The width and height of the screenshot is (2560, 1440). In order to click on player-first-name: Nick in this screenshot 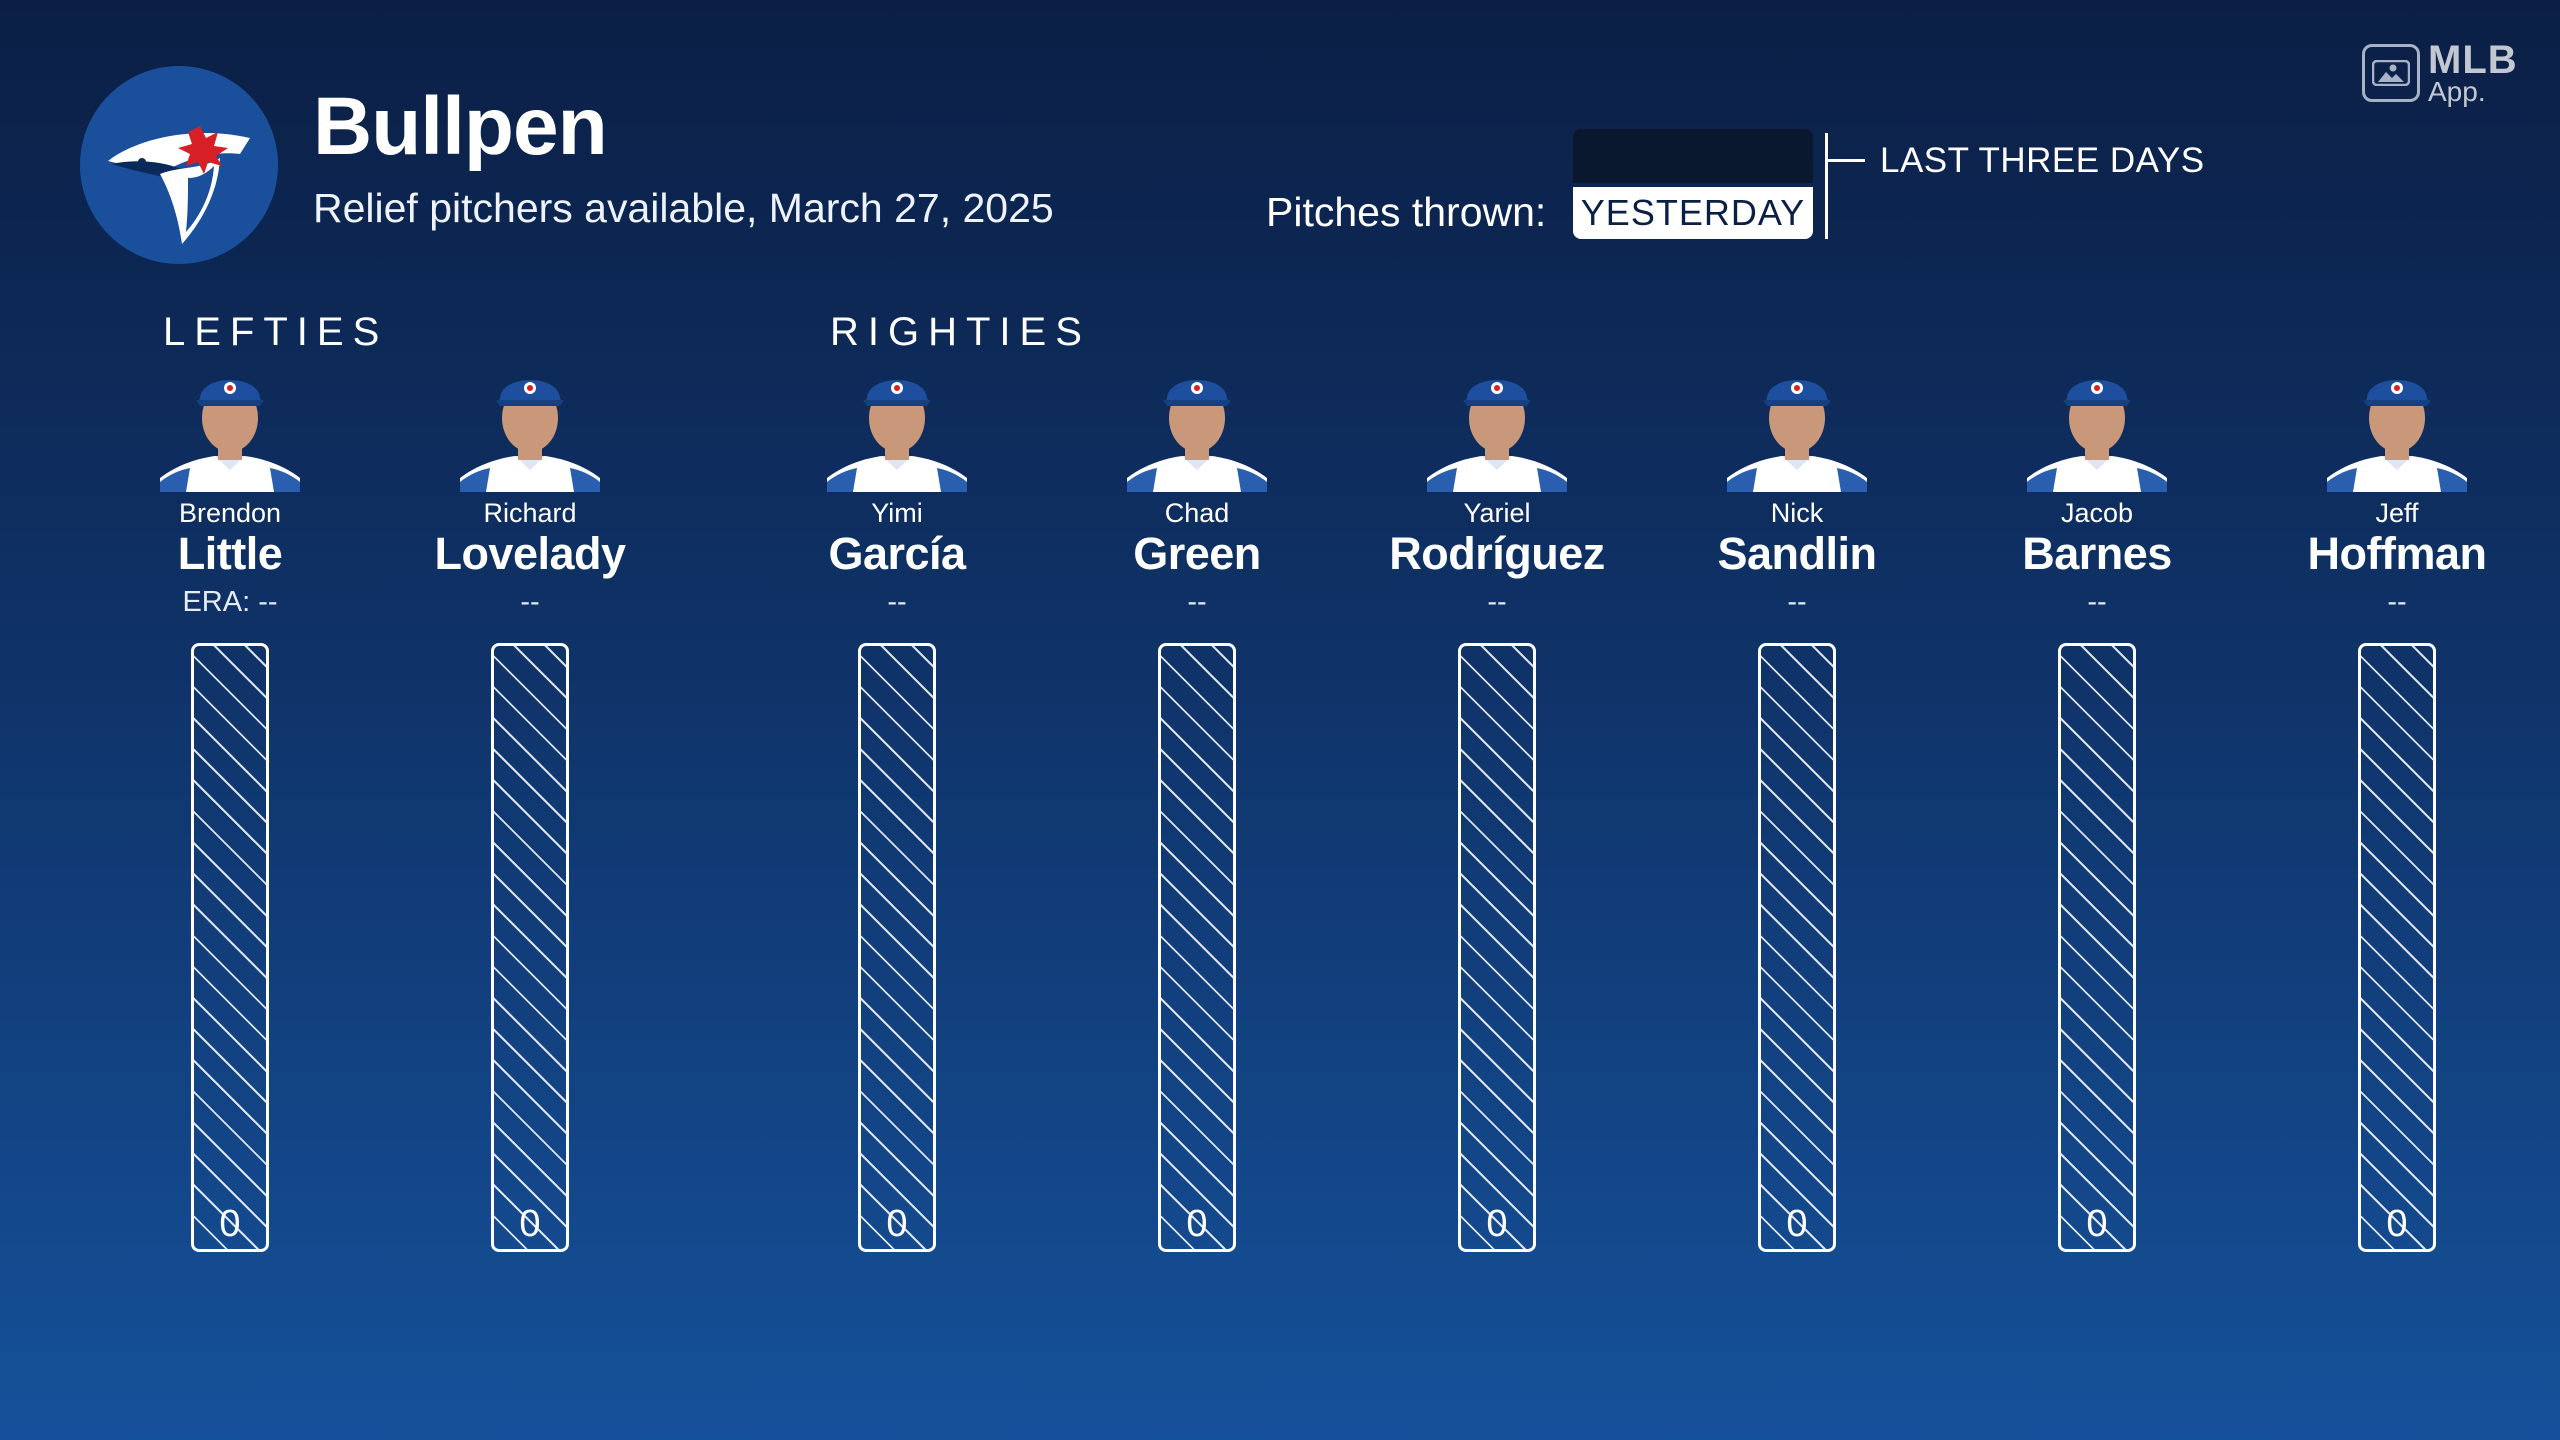, I will do `click(1797, 513)`.